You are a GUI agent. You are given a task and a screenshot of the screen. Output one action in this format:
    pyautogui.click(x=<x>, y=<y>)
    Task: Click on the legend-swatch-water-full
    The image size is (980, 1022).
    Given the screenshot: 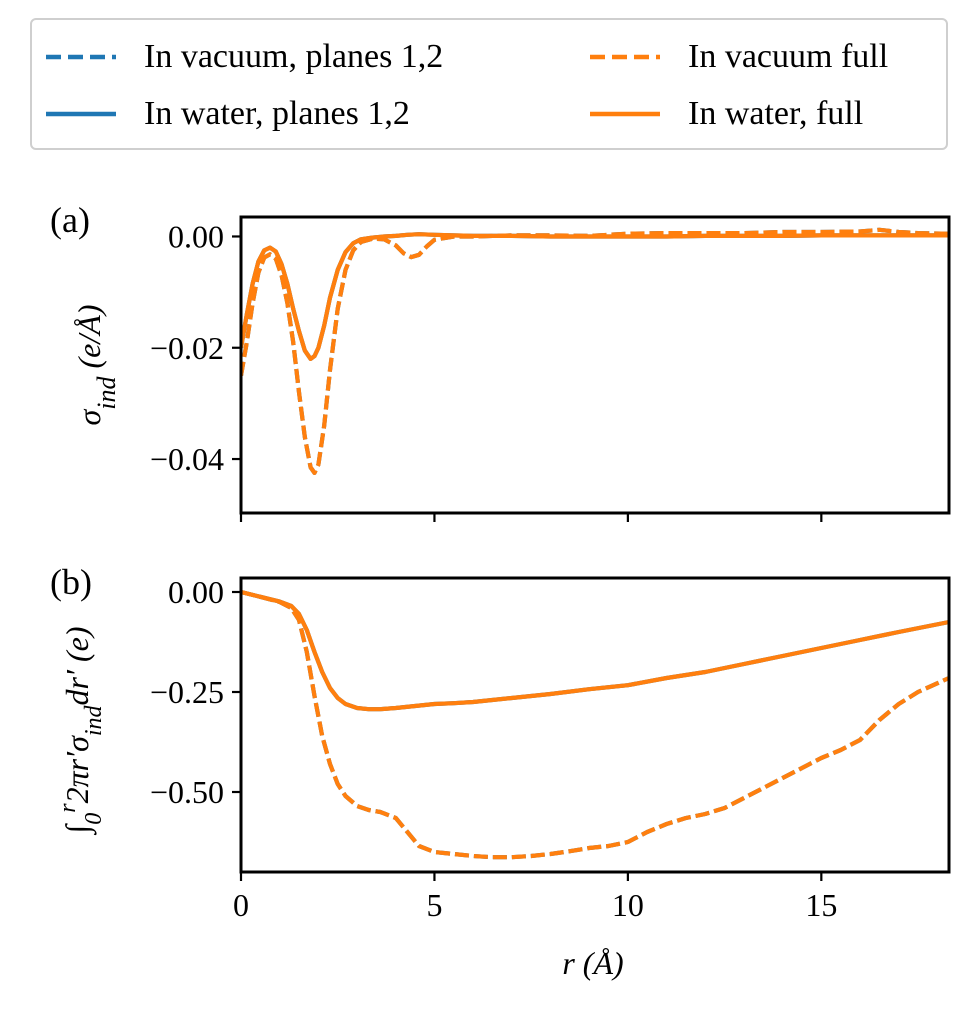 What is the action you would take?
    pyautogui.click(x=625, y=114)
    